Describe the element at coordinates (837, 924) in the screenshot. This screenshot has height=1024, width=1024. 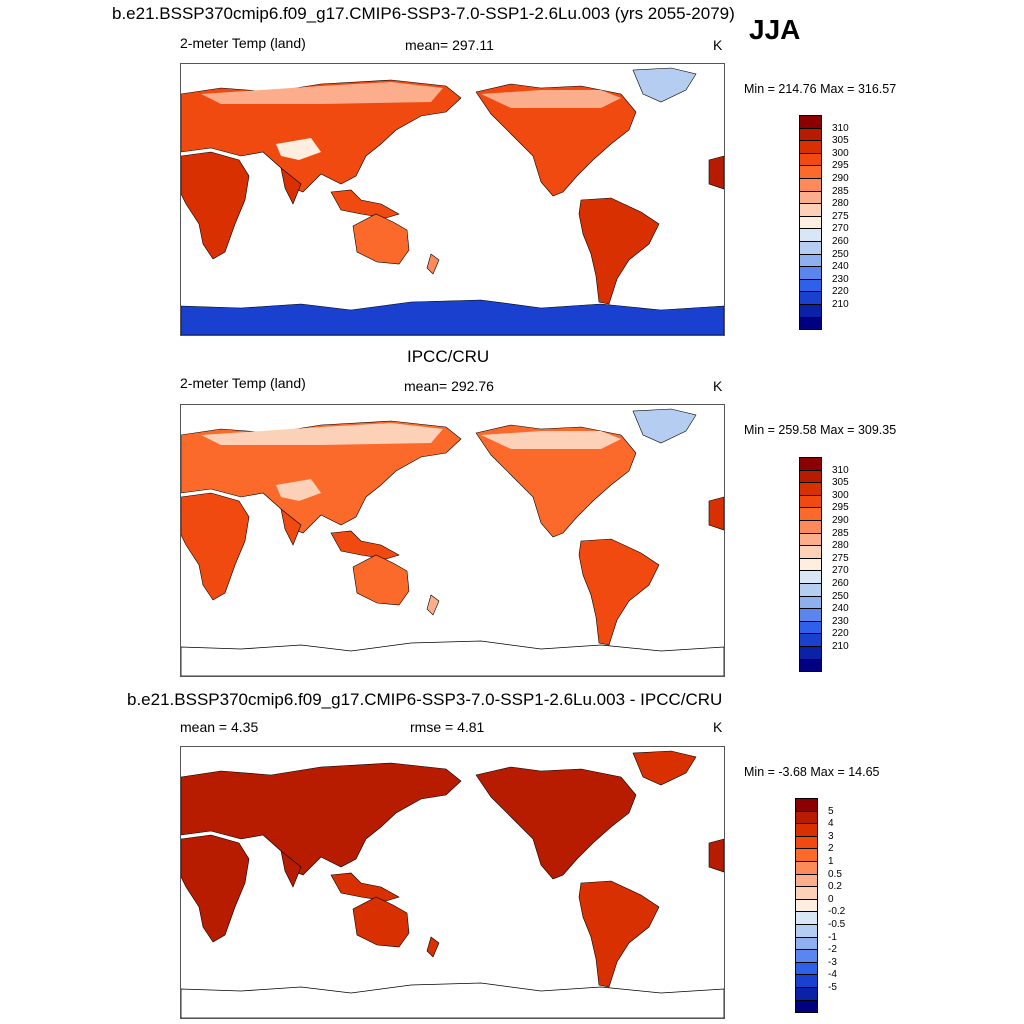
I see `colorbar-tick-label: -0.5` at that location.